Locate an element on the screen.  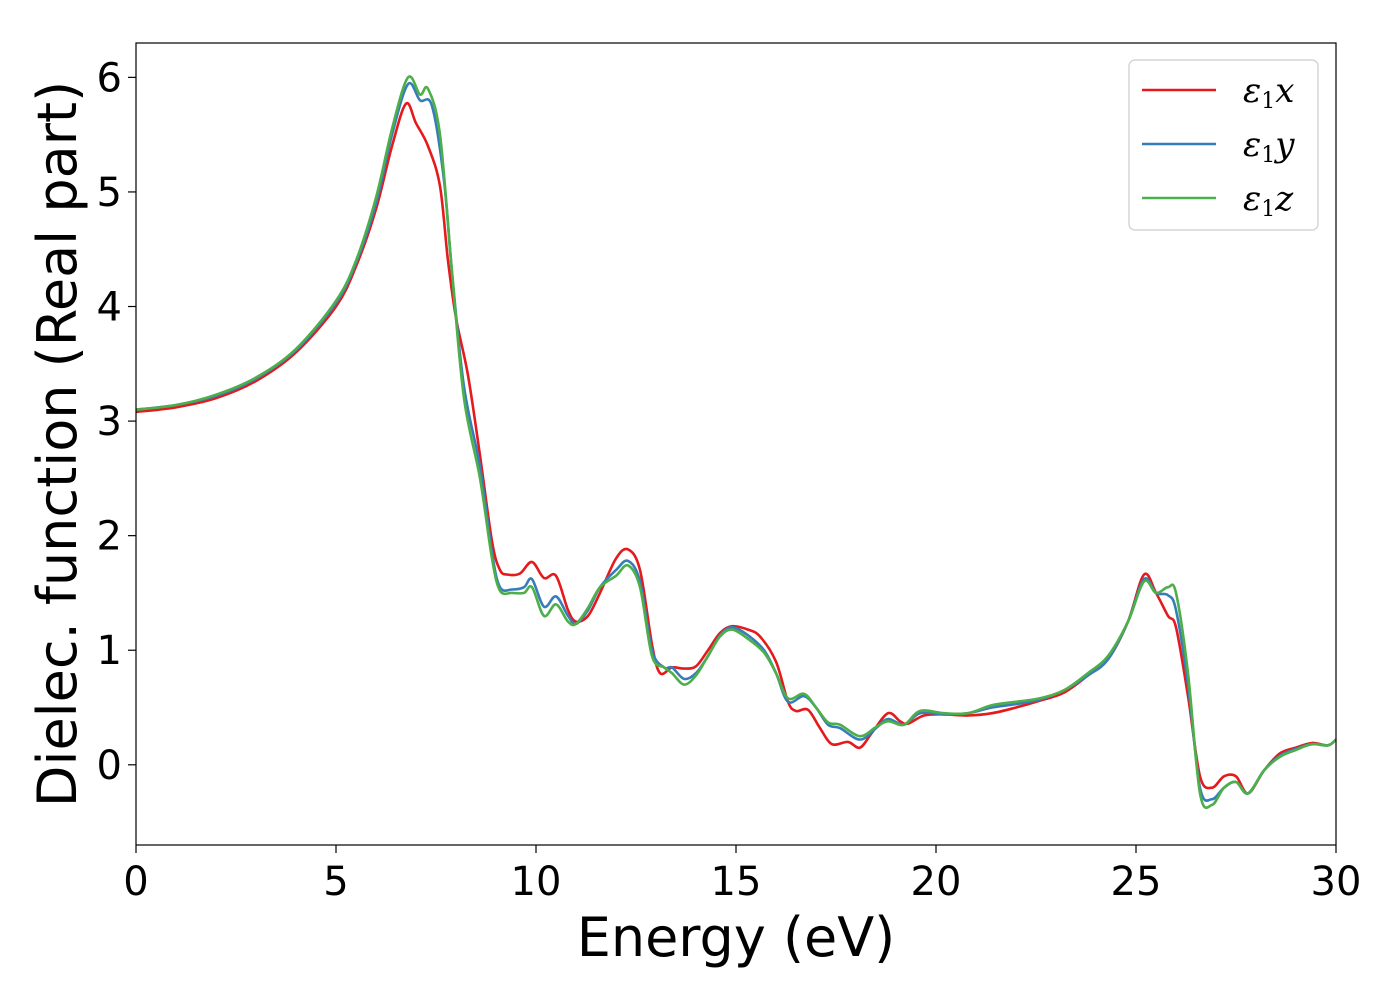
x-axis-ticks: 0 5 10 15 20 25 30 is located at coordinates (742, 875).